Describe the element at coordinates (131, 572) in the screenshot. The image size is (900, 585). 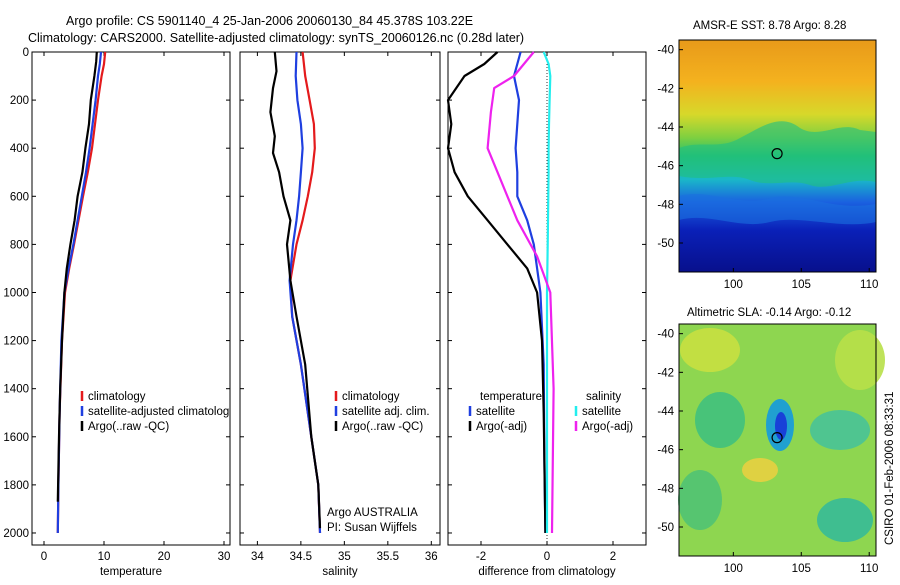
I see `x-axis-label: temperature` at that location.